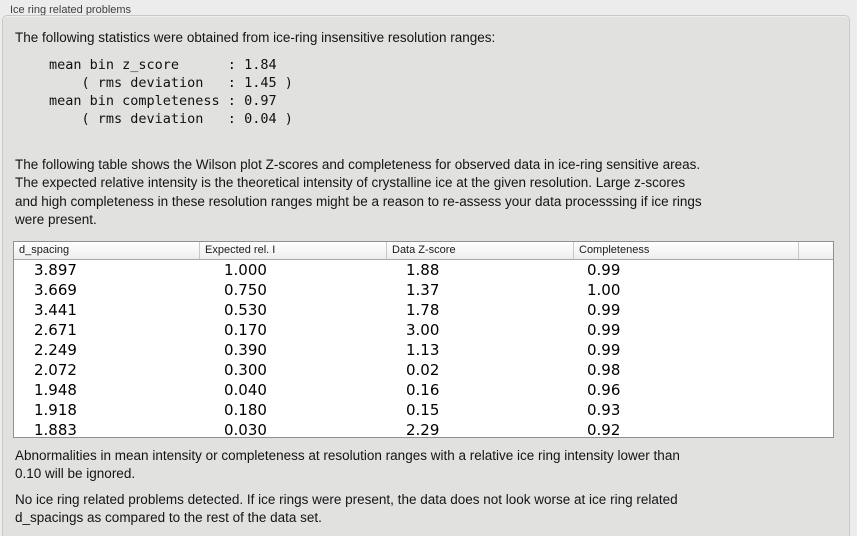 The width and height of the screenshot is (857, 536). What do you see at coordinates (245, 290) in the screenshot?
I see `table-cell: 0.750` at bounding box center [245, 290].